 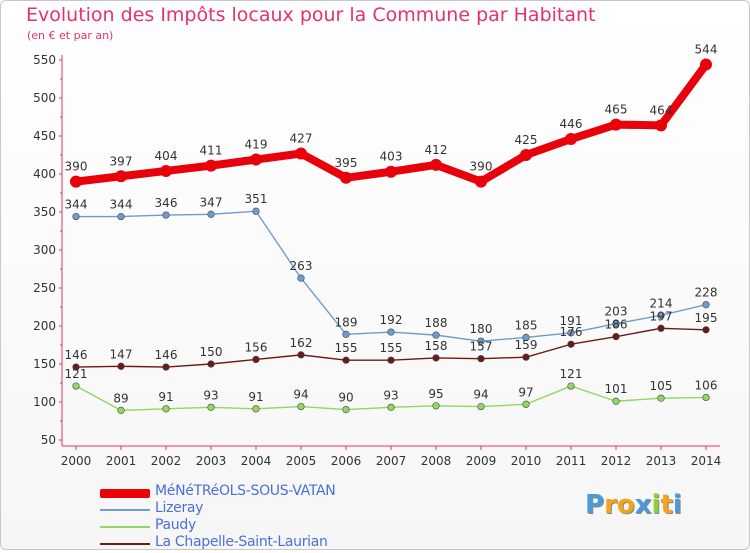 What do you see at coordinates (706, 293) in the screenshot?
I see `data-label-lizeray: 228` at bounding box center [706, 293].